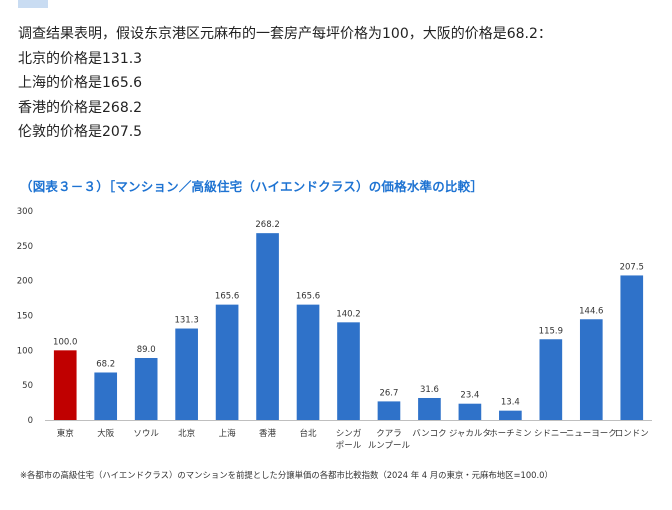 This screenshot has width=672, height=510. I want to click on x-tick-label: 上海, so click(228, 433).